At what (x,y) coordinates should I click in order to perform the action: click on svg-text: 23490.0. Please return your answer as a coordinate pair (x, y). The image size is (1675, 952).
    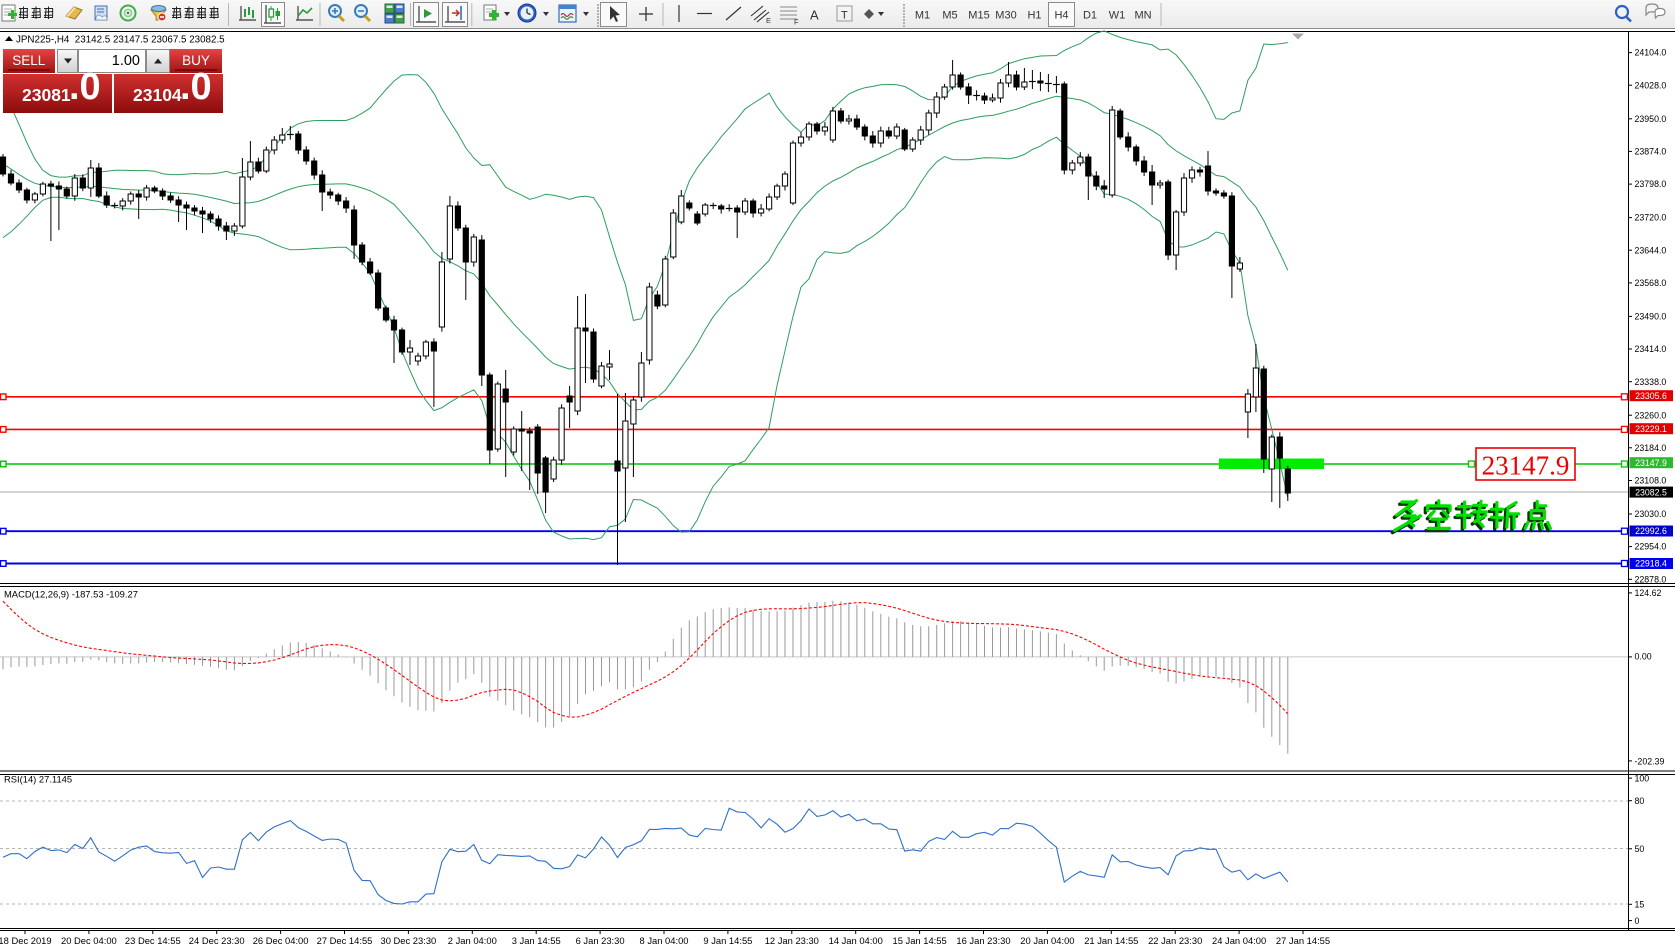
    Looking at the image, I should click on (1651, 317).